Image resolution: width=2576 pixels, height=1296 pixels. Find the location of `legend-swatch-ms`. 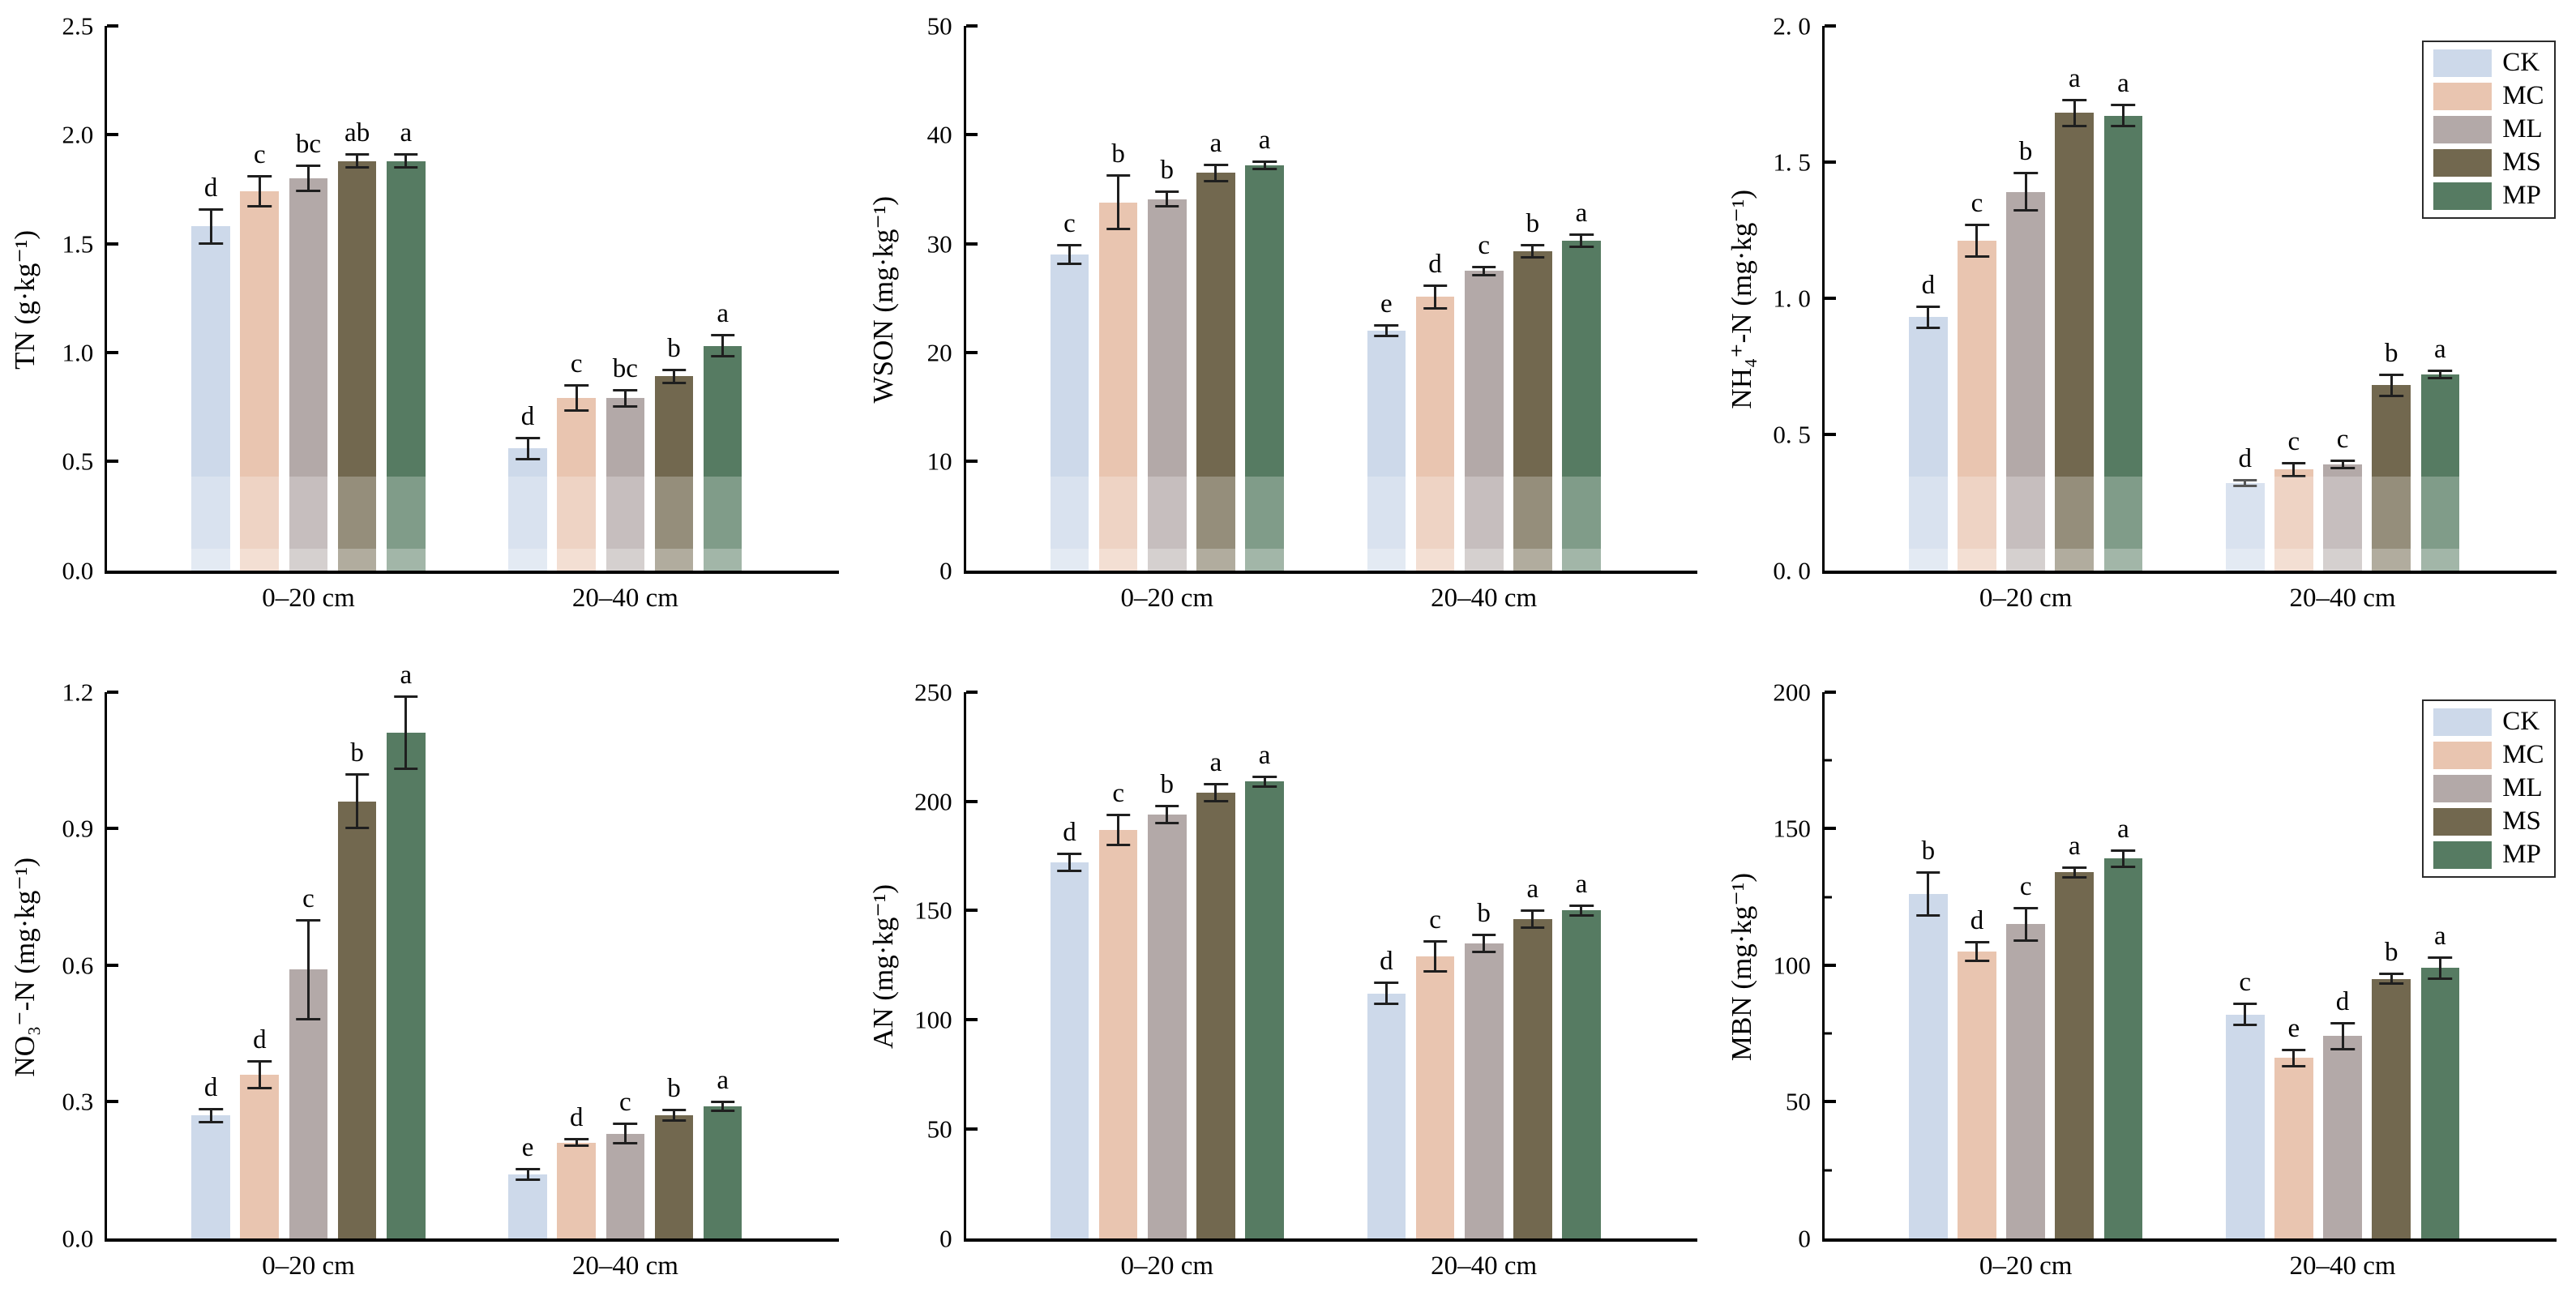

legend-swatch-ms is located at coordinates (2463, 821).